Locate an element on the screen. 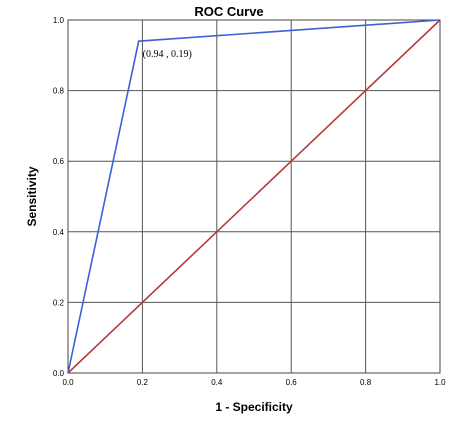  y-tick-label: 0.4 is located at coordinates (59, 232).